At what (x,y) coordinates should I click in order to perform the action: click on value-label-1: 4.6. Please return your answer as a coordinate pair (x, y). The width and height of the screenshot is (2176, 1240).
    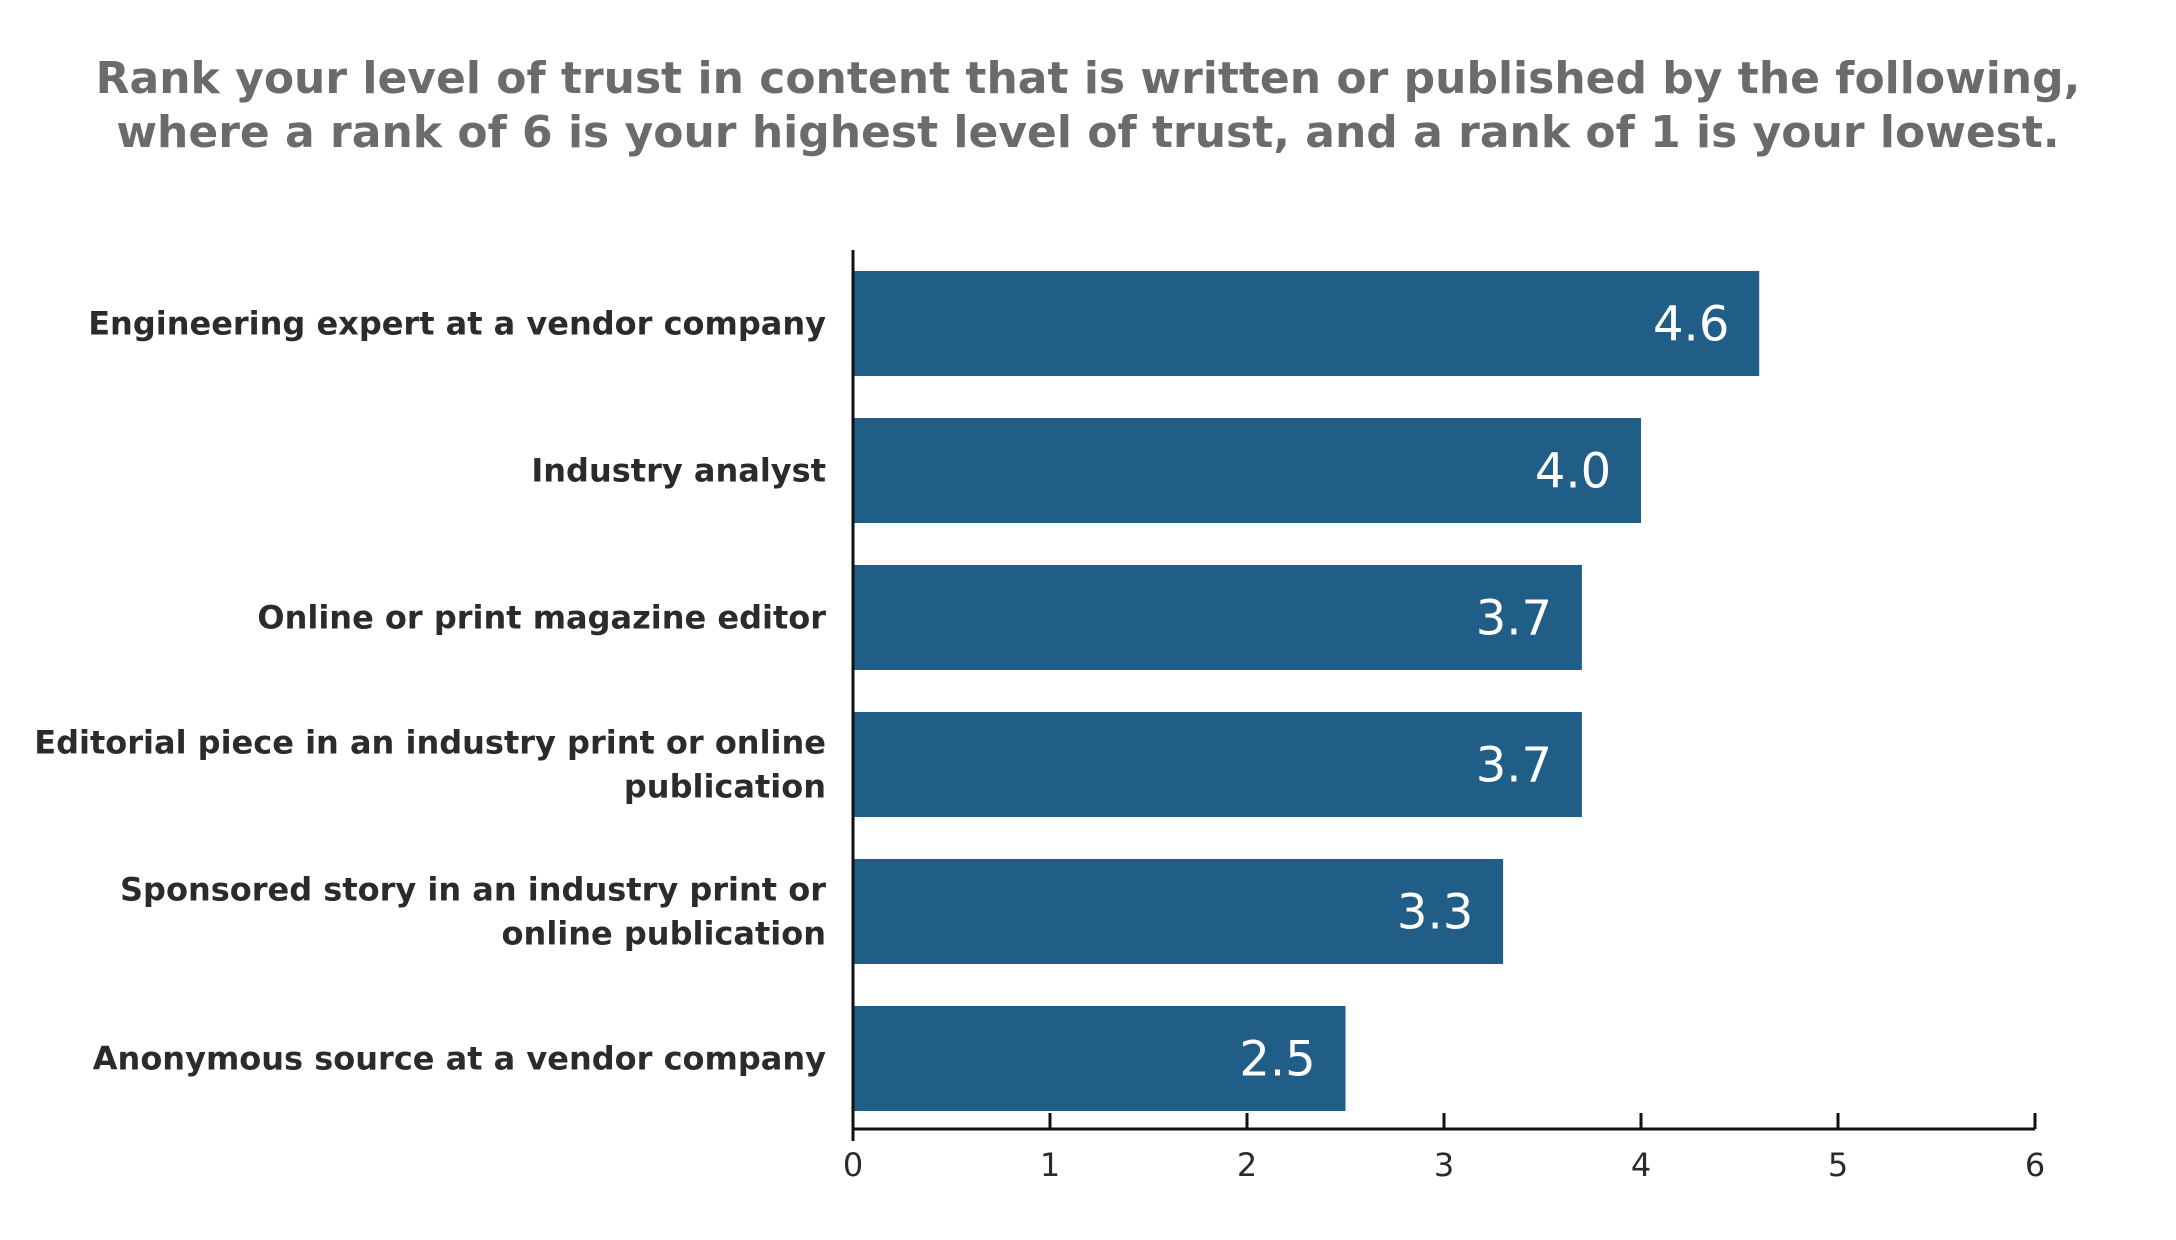
    Looking at the image, I should click on (1691, 325).